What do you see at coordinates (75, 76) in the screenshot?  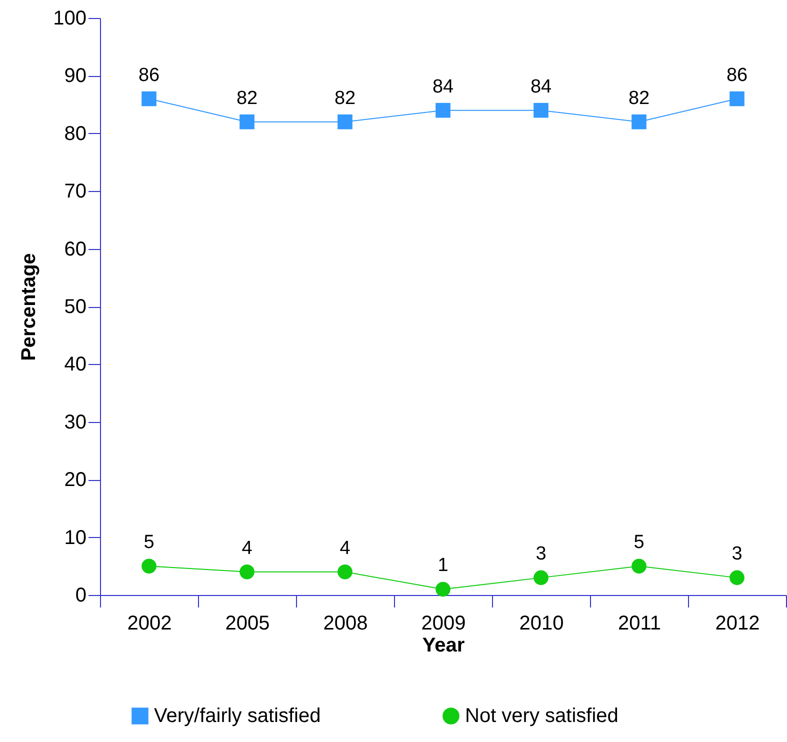 I see `y-tick-label: 90` at bounding box center [75, 76].